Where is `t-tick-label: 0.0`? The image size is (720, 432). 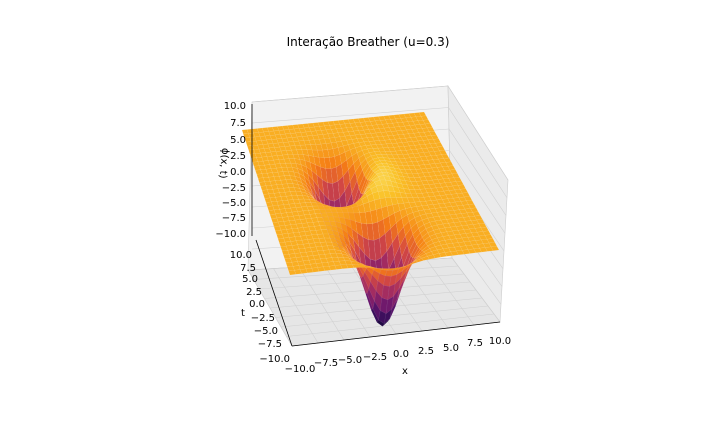 t-tick-label: 0.0 is located at coordinates (257, 304).